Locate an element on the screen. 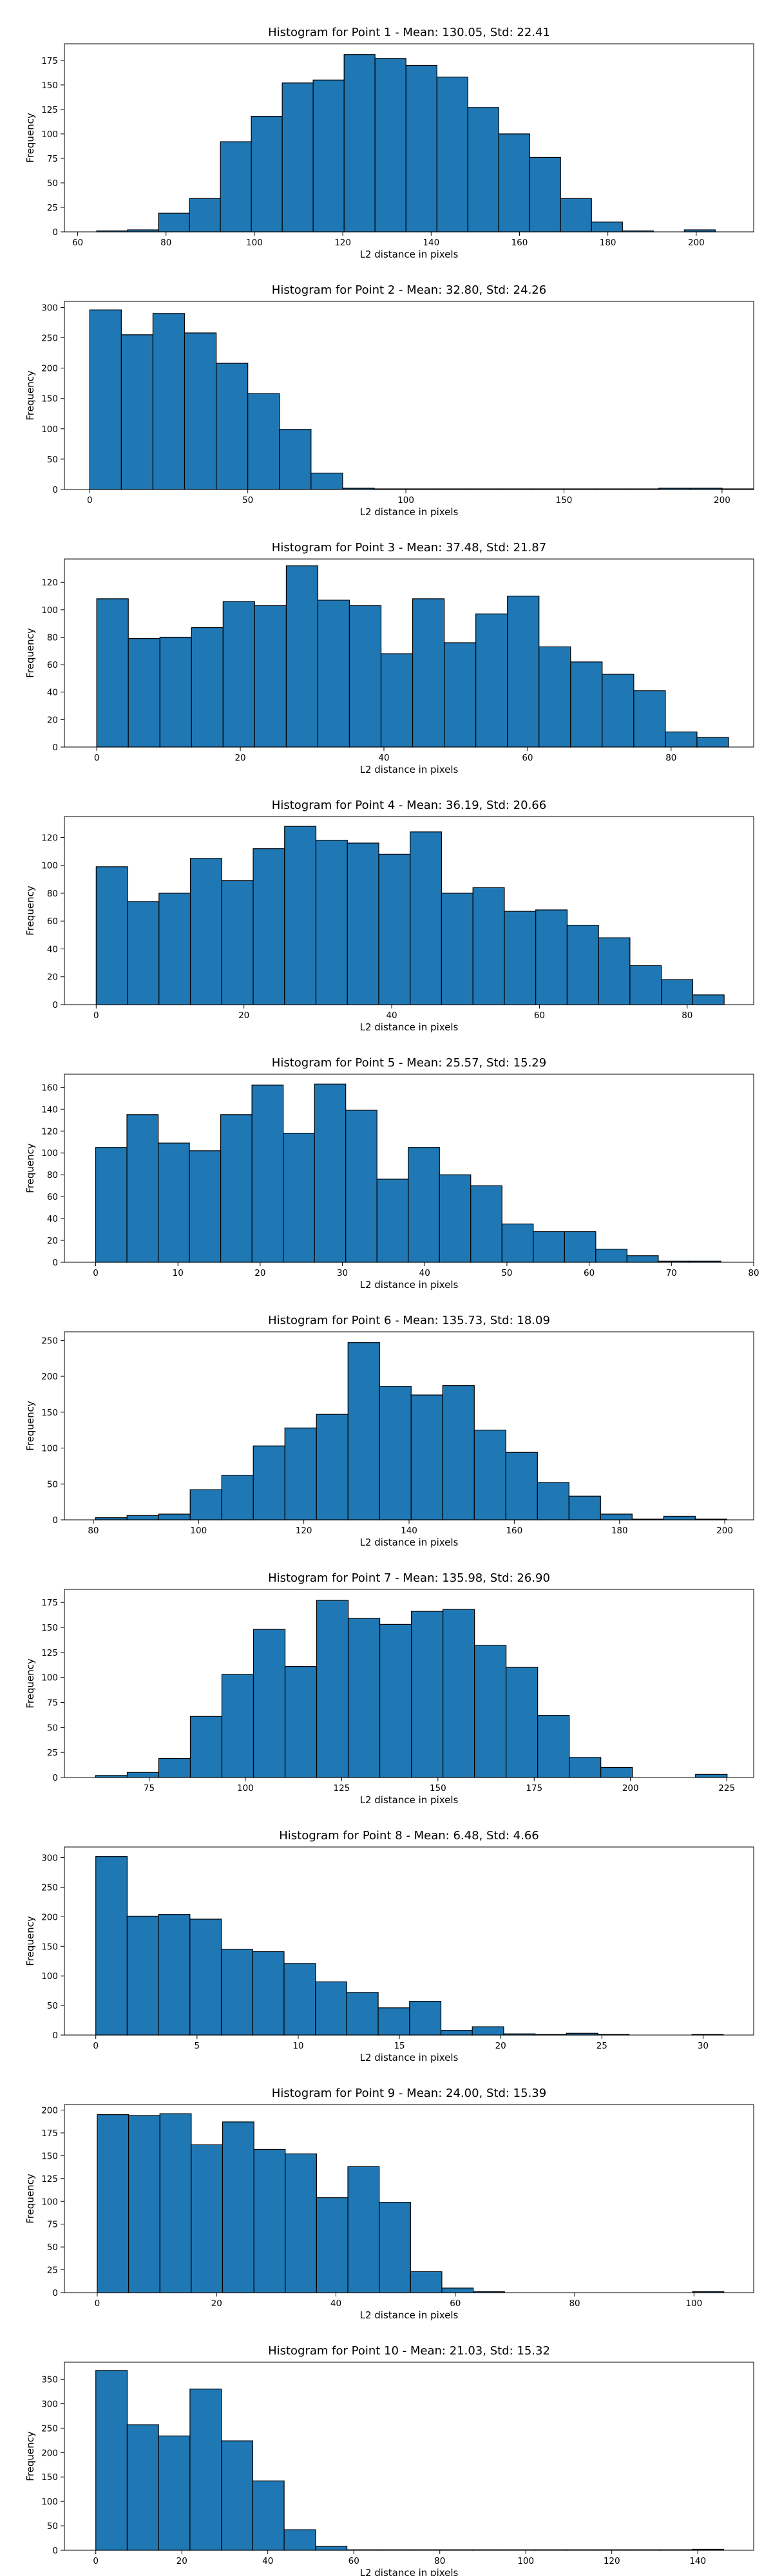  x-tick-label: 180 is located at coordinates (608, 243).